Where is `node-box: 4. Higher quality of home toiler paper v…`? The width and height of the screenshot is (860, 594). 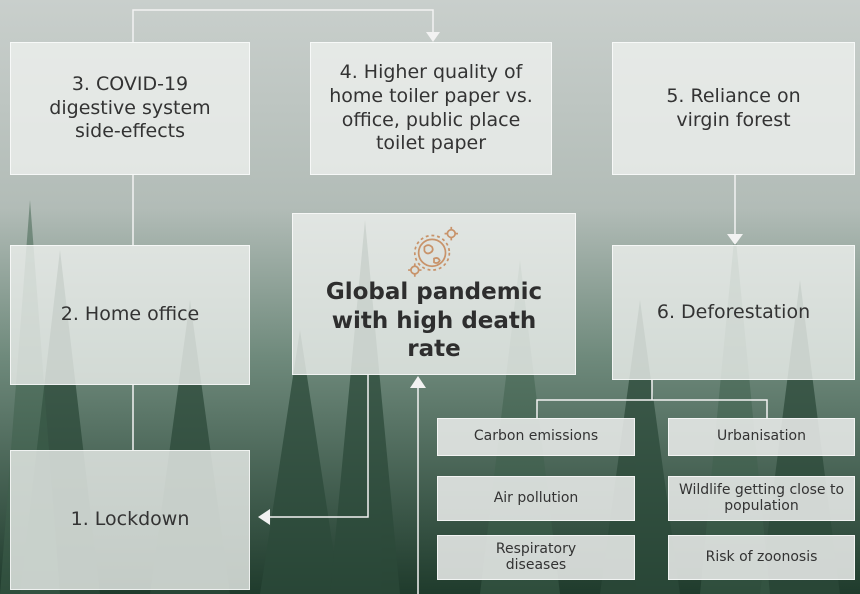
node-box: 4. Higher quality of home toiler paper v… is located at coordinates (431, 108).